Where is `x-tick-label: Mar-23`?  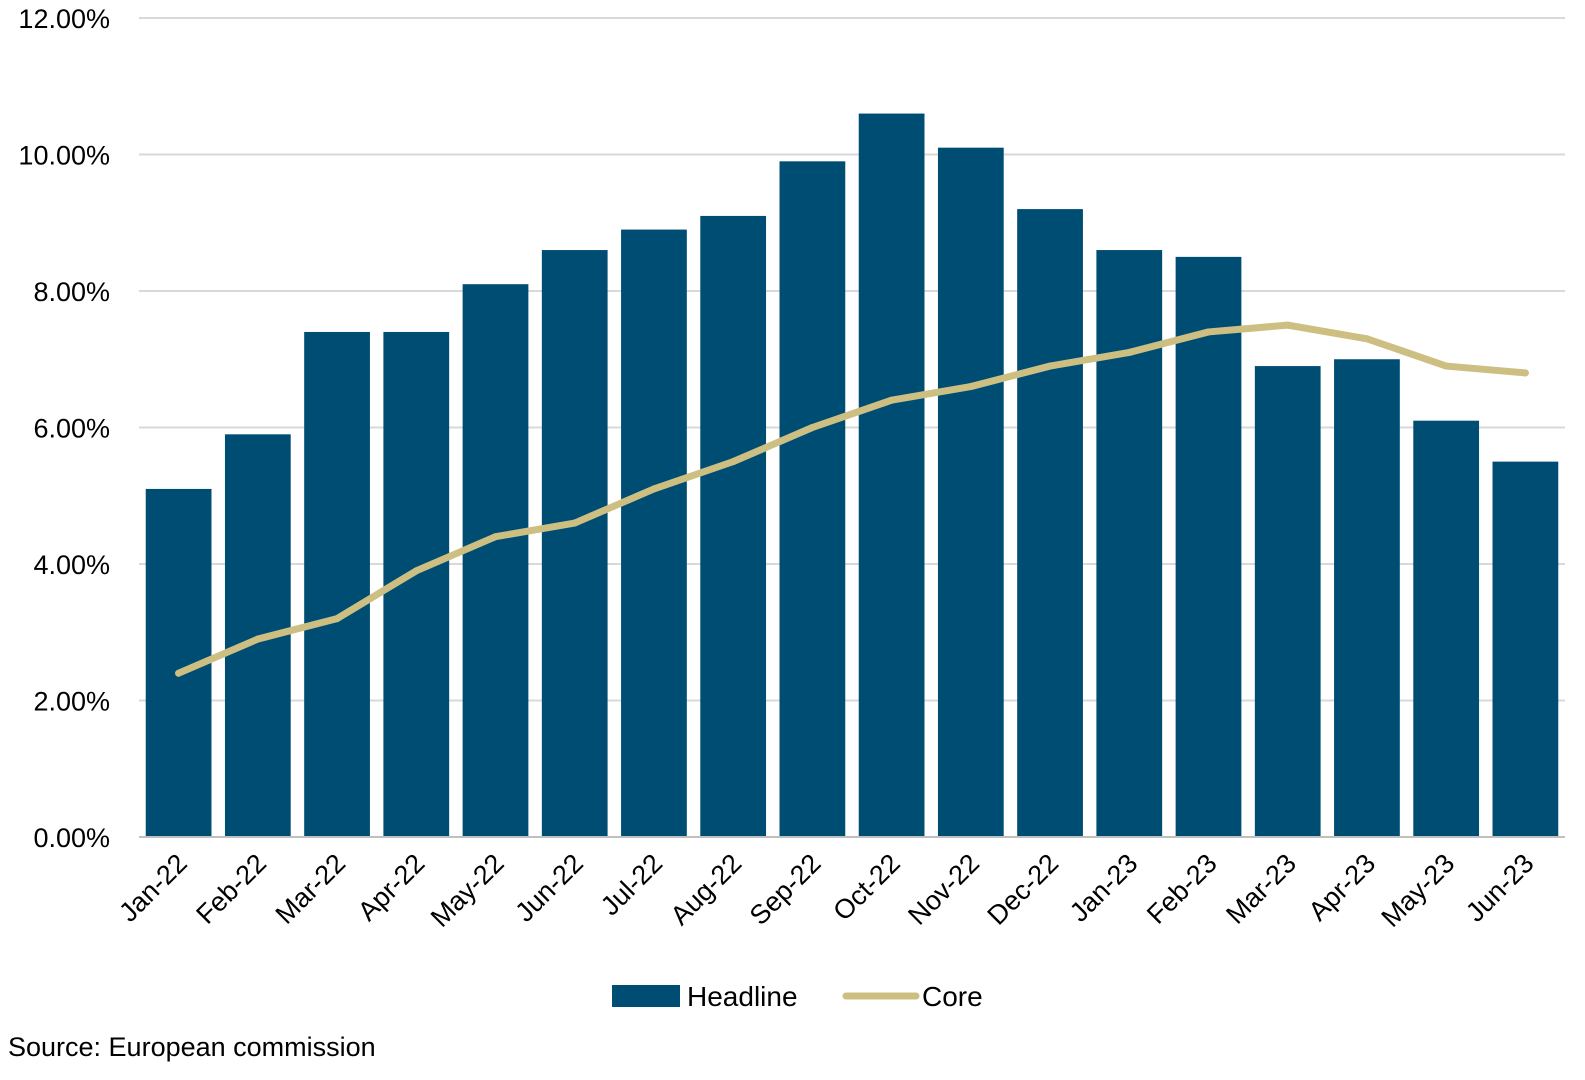 x-tick-label: Mar-23 is located at coordinates (1261, 889).